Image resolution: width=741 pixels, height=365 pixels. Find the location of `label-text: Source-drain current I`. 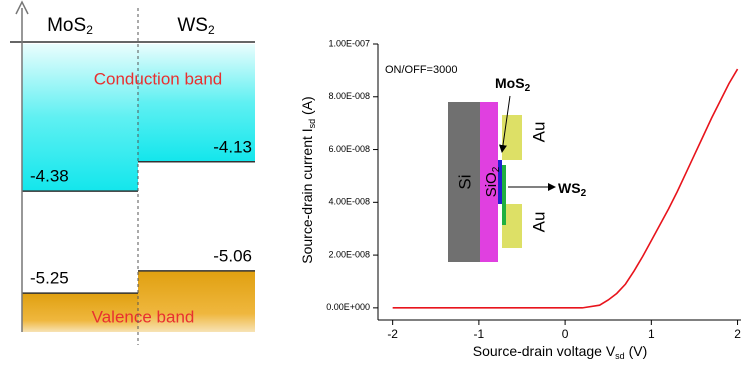

label-text: Source-drain current I is located at coordinates (307, 195).